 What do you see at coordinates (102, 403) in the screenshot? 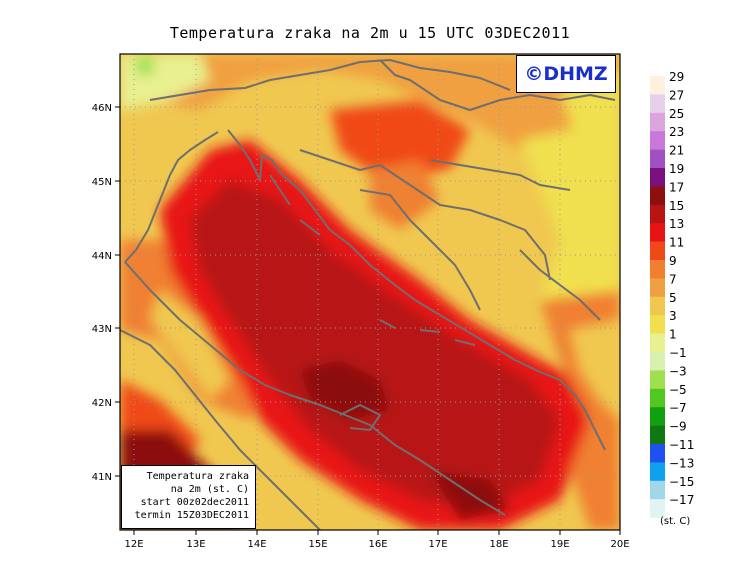
I see `y-tick-label: 42N` at bounding box center [102, 403].